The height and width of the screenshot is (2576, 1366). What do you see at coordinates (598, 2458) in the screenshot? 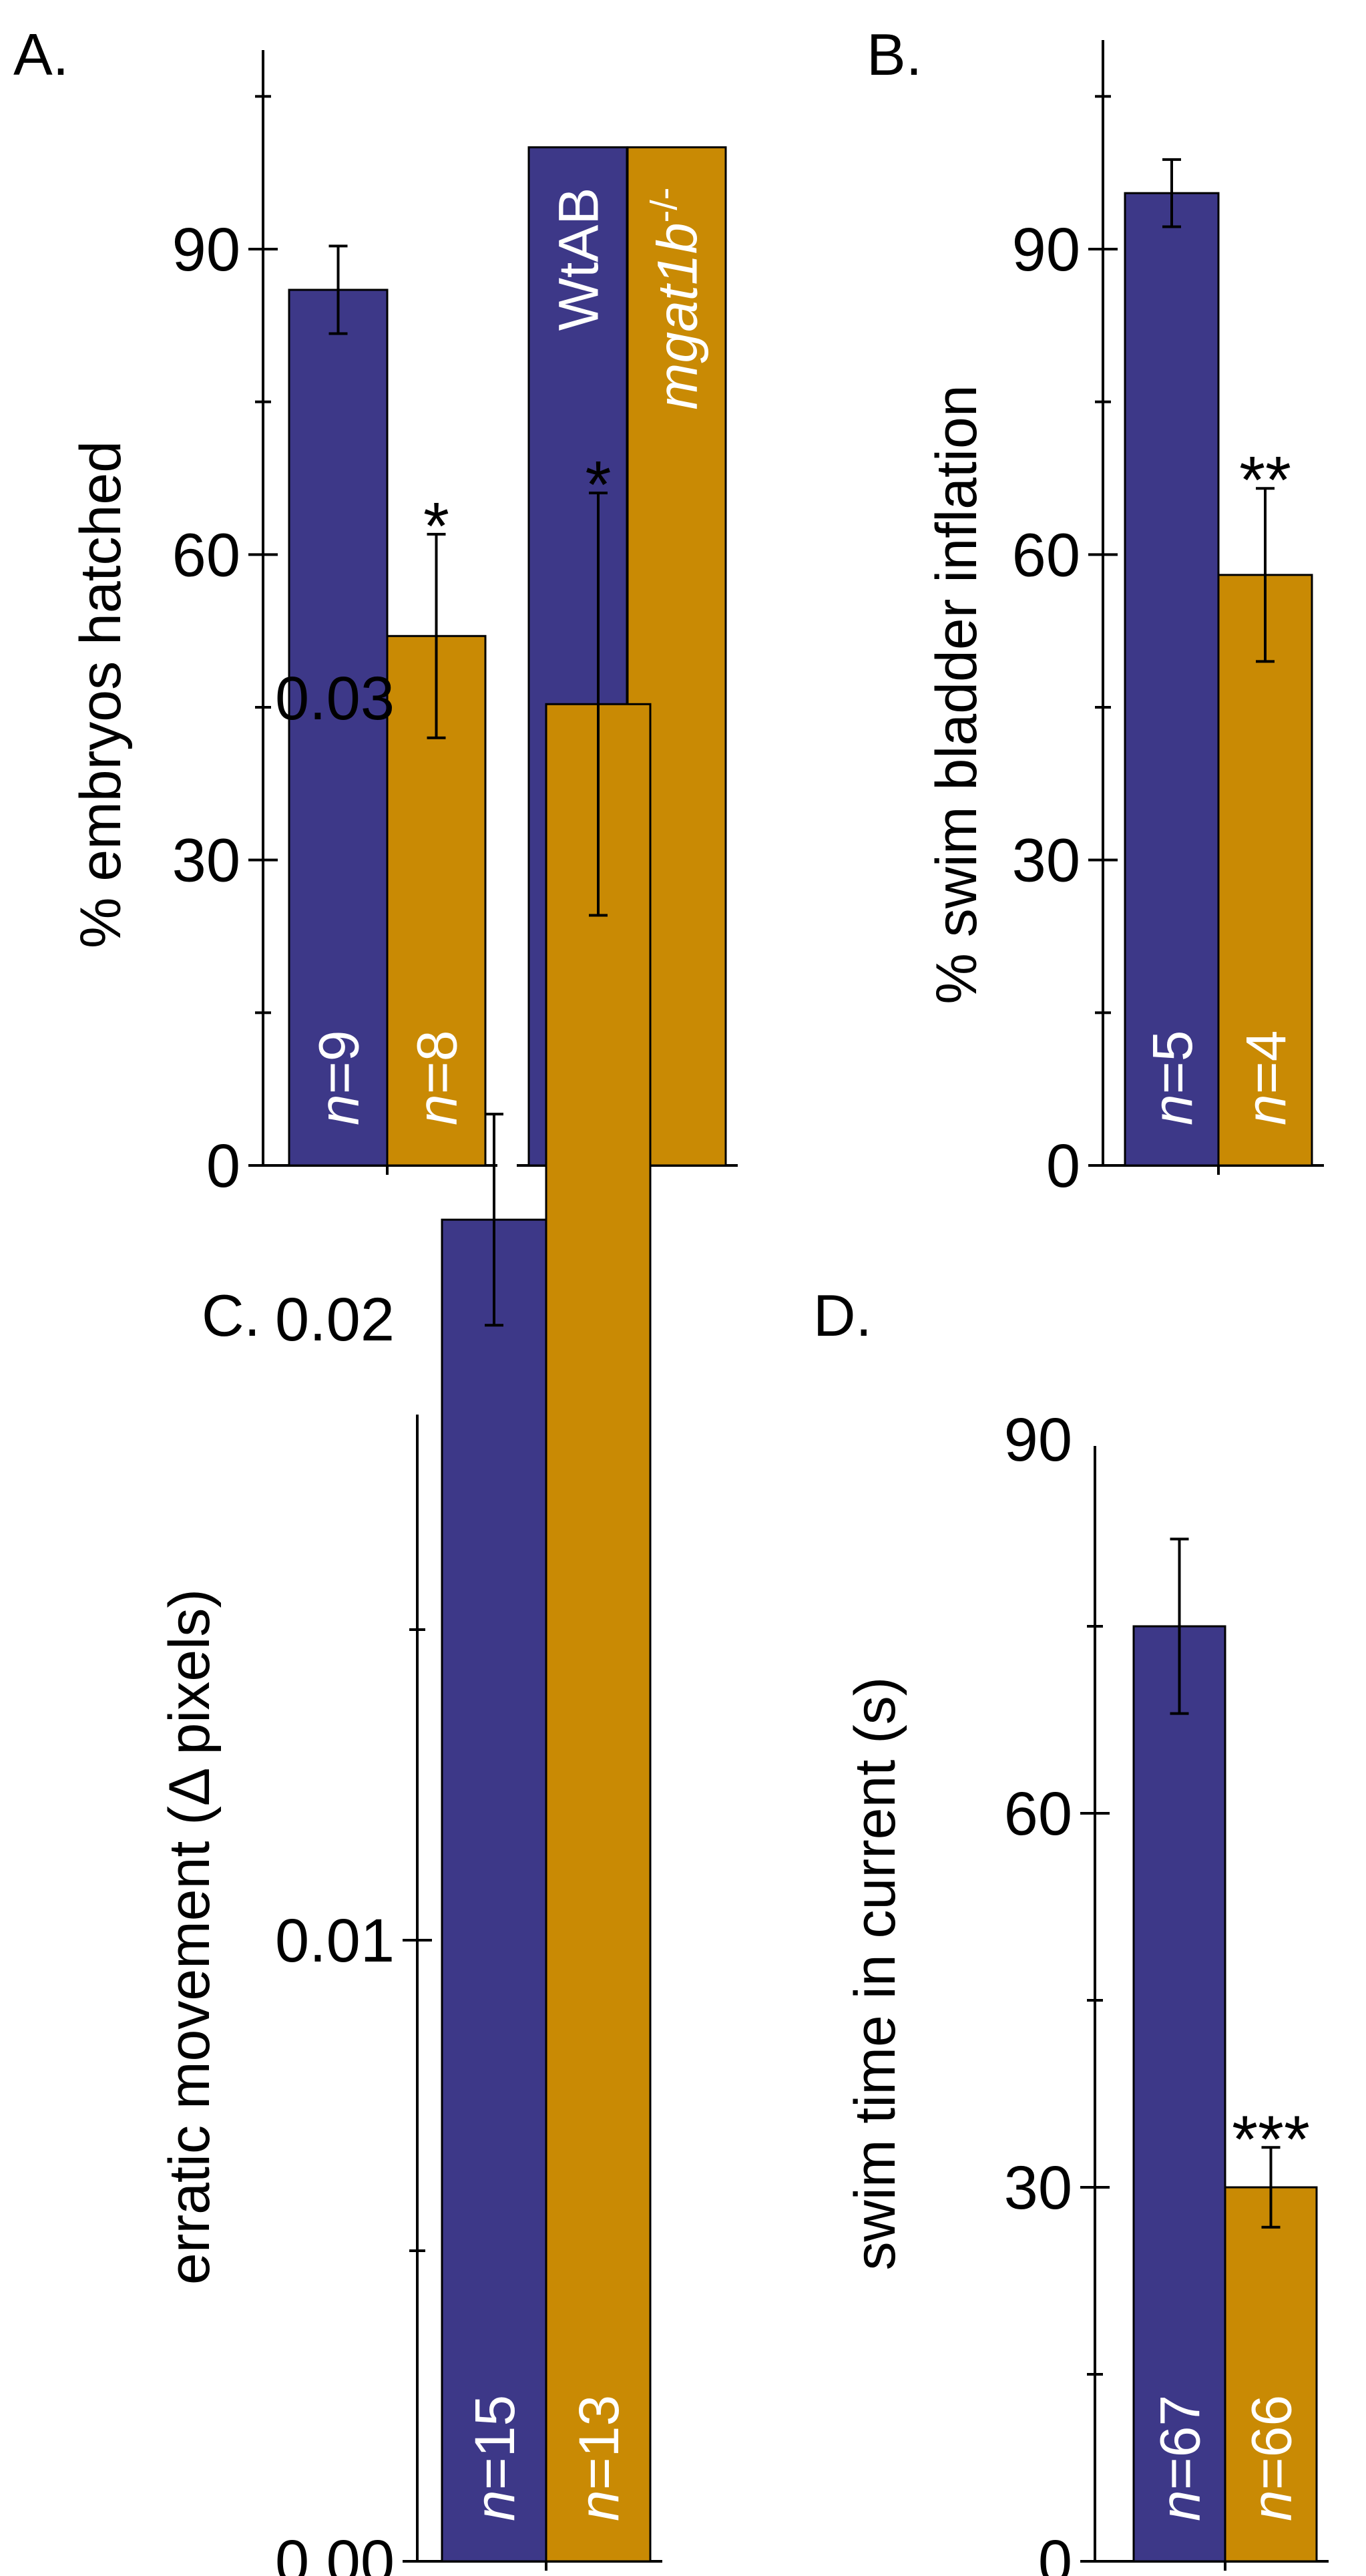
I see `bar-label-c: n=13` at bounding box center [598, 2458].